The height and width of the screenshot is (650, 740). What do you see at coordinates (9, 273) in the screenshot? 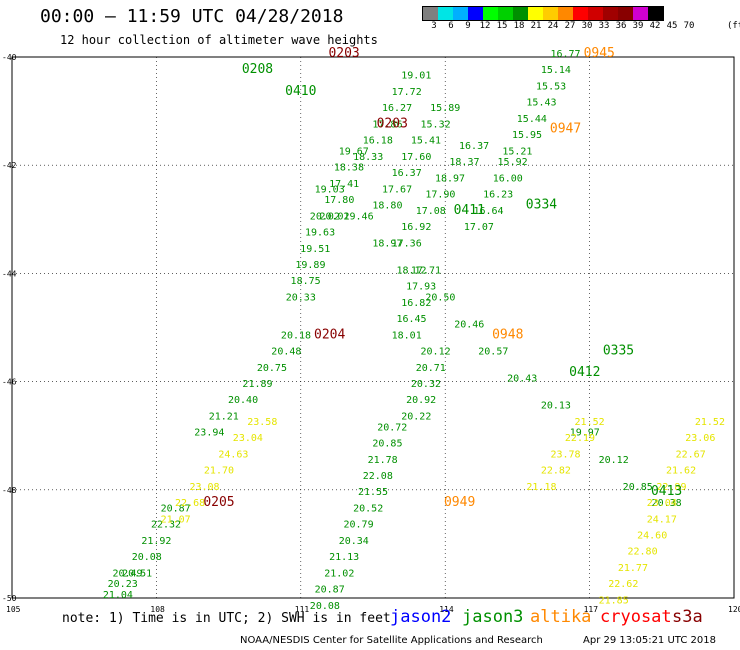
I see `y-tick-label: -44` at bounding box center [9, 273].